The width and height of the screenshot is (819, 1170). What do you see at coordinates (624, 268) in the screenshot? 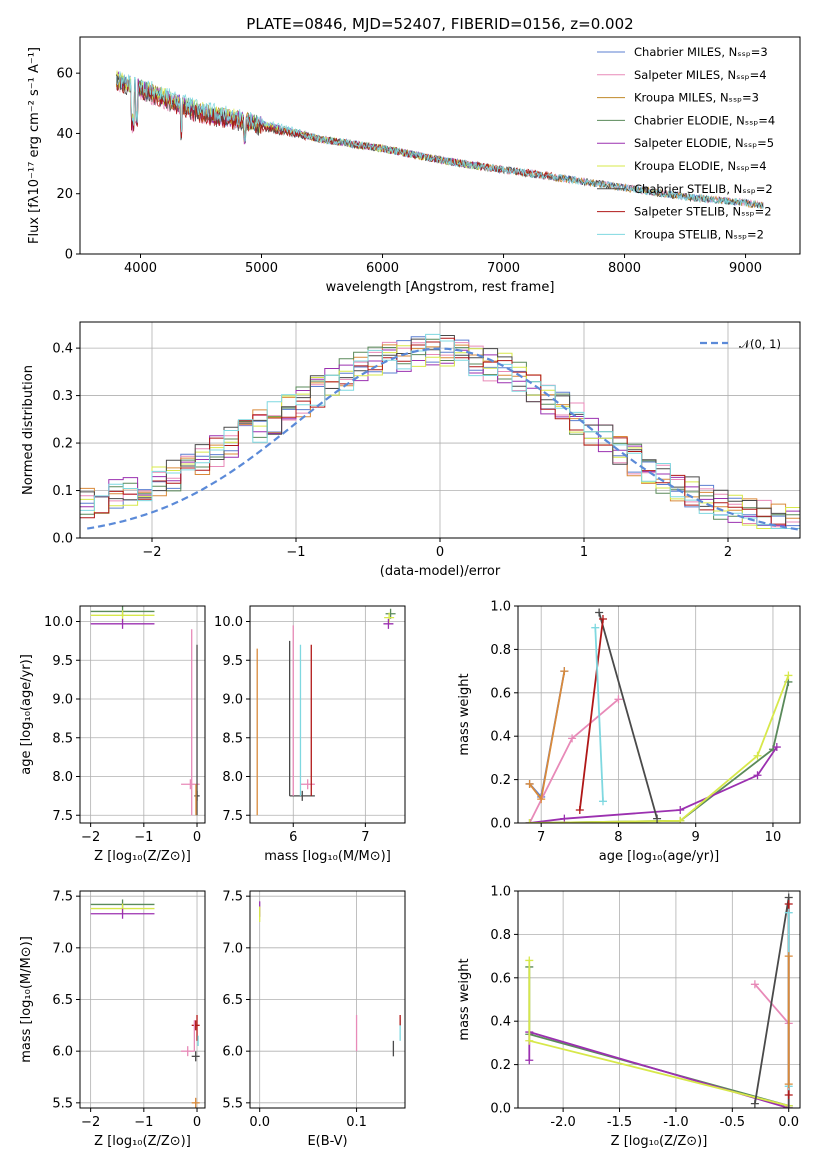
I see `x-tick-label: 8000` at bounding box center [624, 268].